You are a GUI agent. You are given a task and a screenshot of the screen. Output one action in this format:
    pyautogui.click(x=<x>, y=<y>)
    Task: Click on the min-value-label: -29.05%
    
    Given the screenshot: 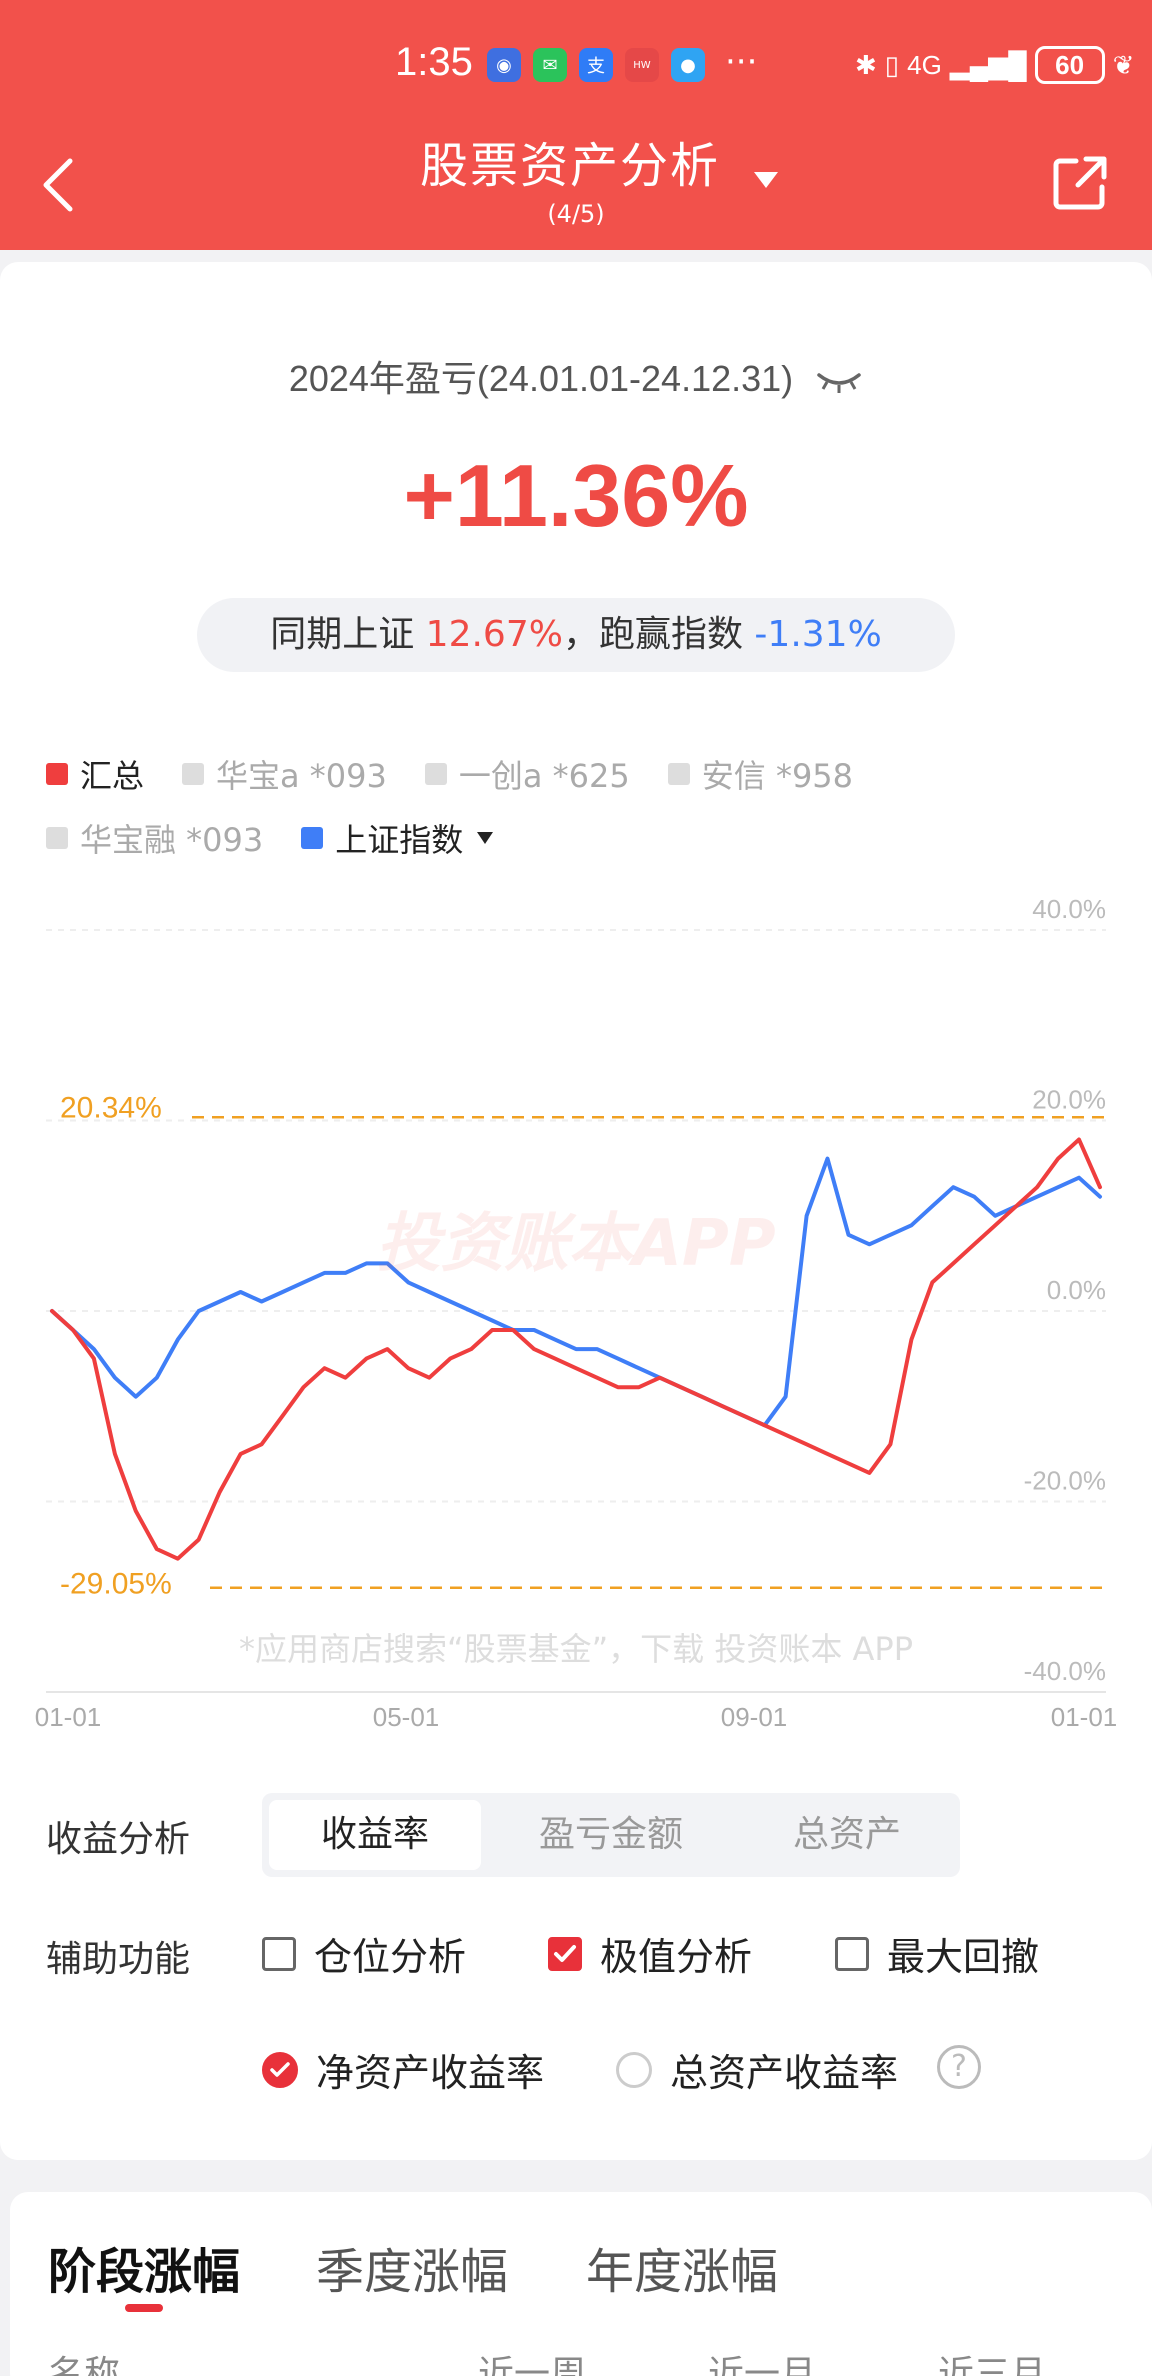 What is the action you would take?
    pyautogui.click(x=116, y=1584)
    